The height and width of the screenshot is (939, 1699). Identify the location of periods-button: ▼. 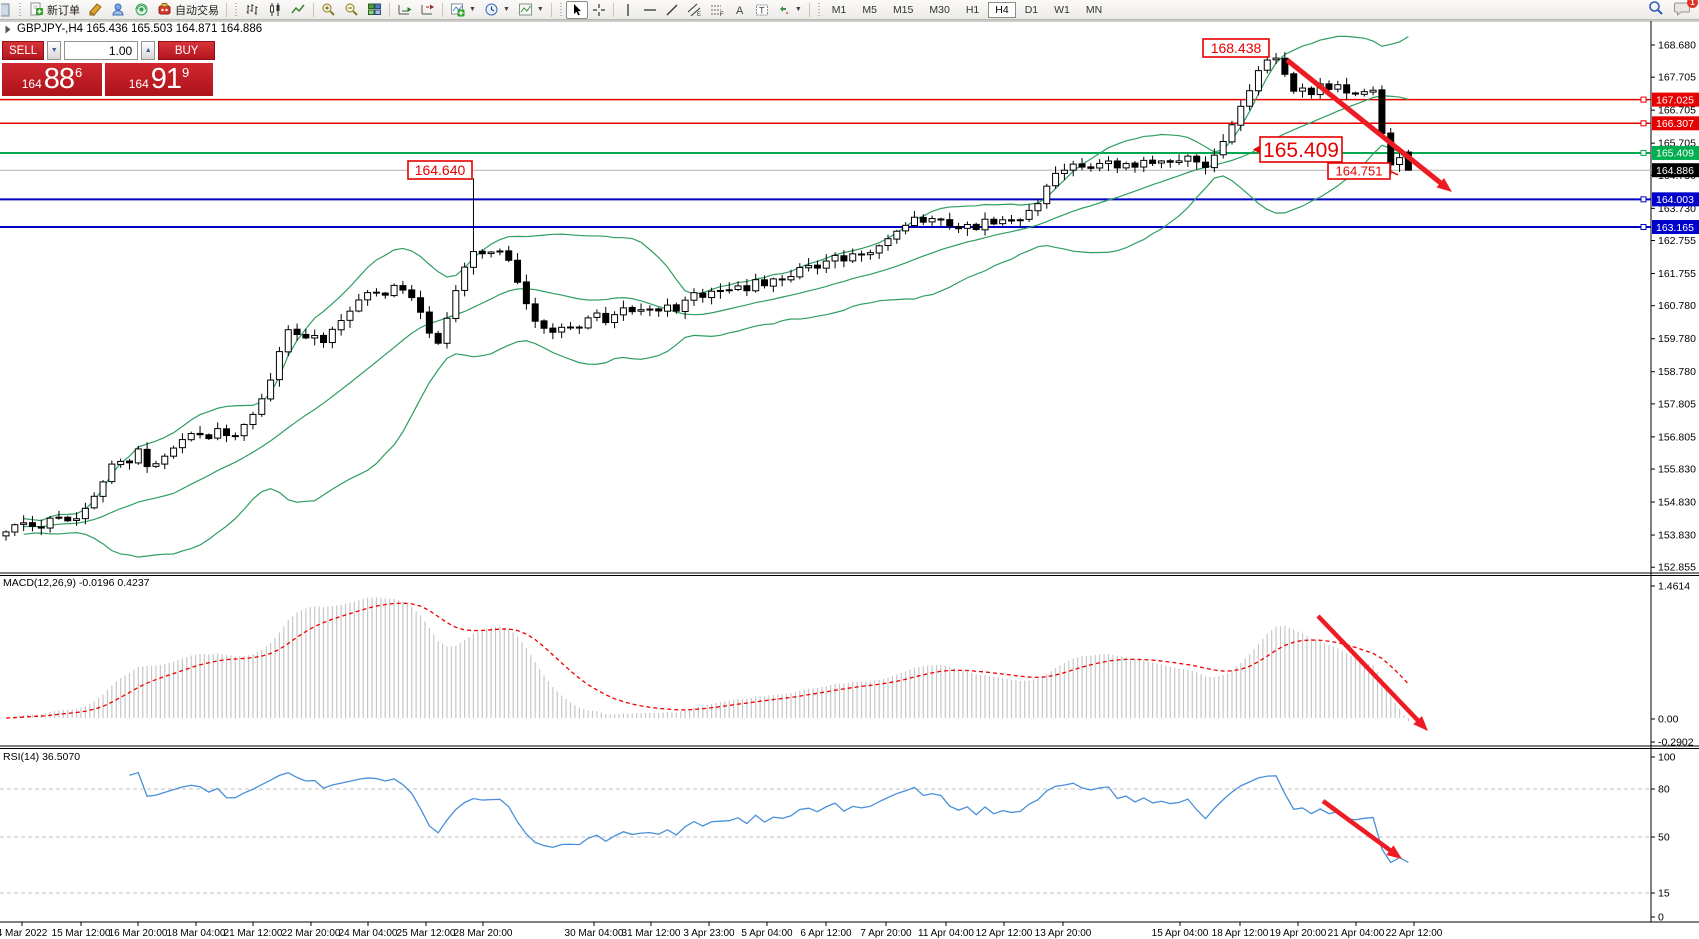
(497, 9).